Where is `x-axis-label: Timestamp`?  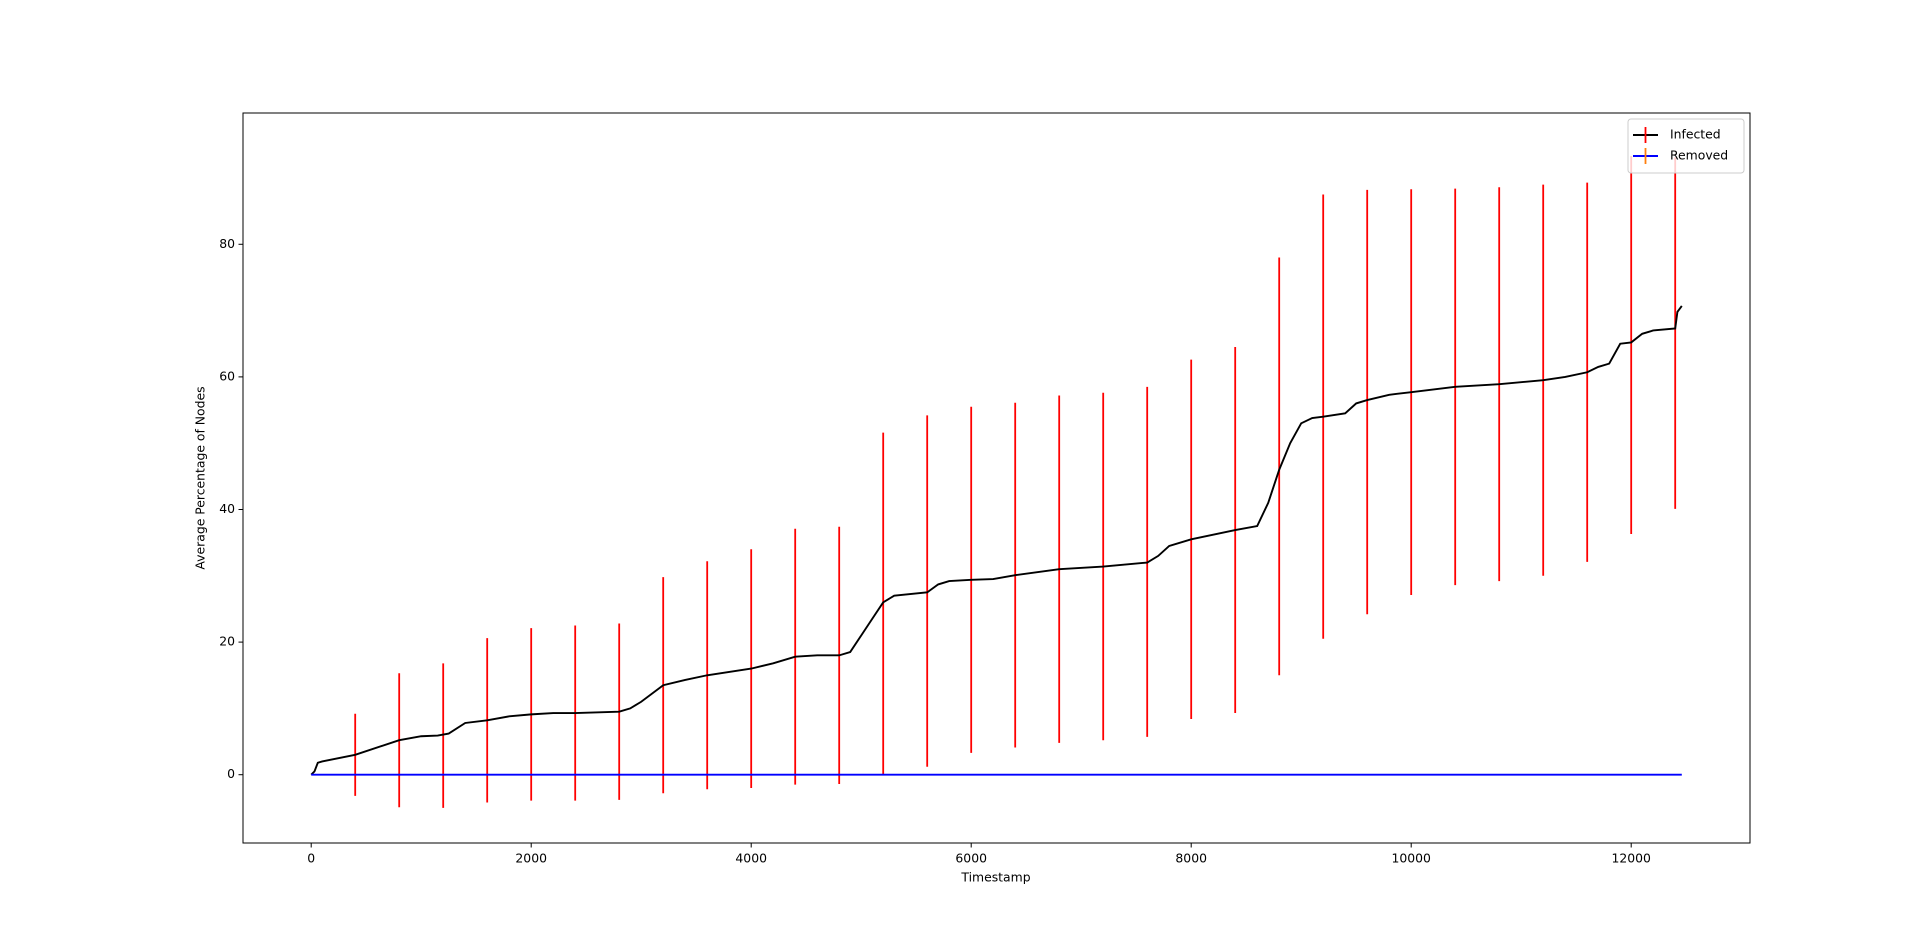
x-axis-label: Timestamp is located at coordinates (995, 877).